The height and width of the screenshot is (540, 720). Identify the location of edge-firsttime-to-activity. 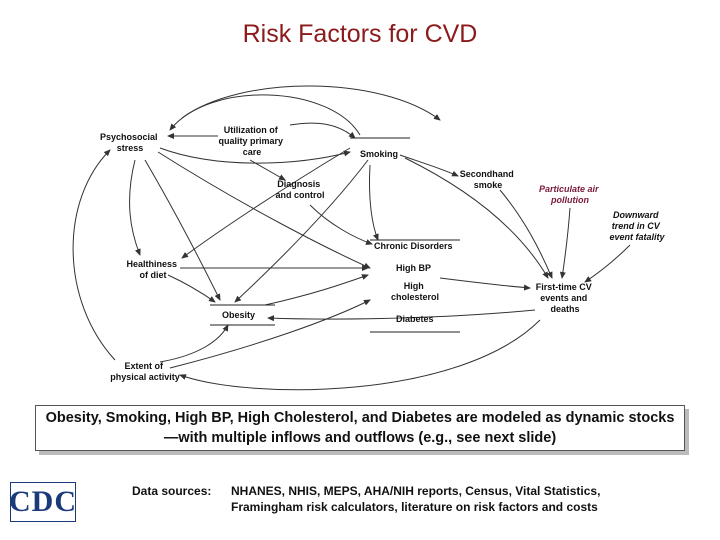
(360, 355).